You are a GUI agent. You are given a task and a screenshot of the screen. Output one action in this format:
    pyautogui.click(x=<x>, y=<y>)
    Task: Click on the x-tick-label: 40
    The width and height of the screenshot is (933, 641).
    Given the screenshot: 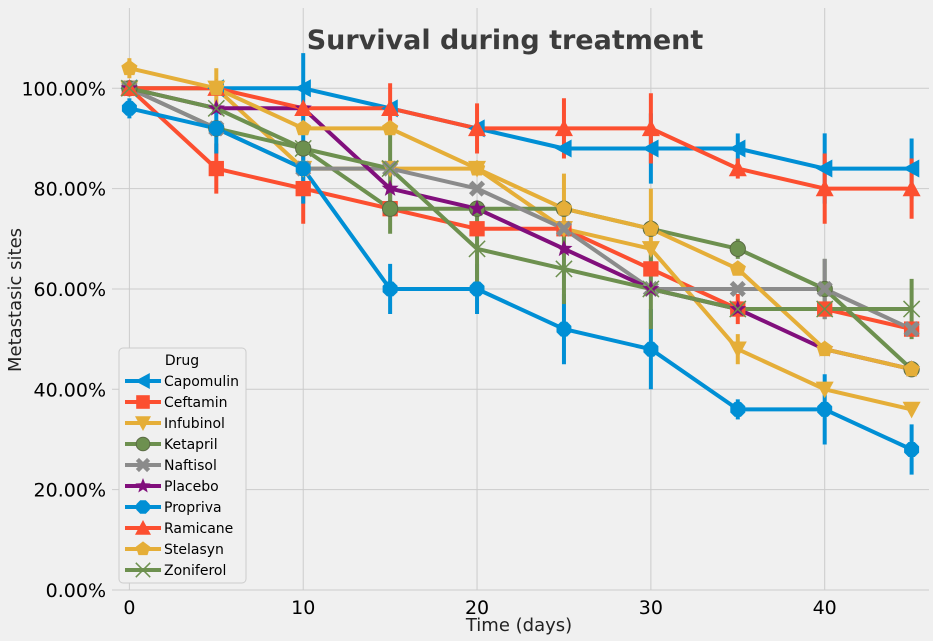 What is the action you would take?
    pyautogui.click(x=825, y=608)
    